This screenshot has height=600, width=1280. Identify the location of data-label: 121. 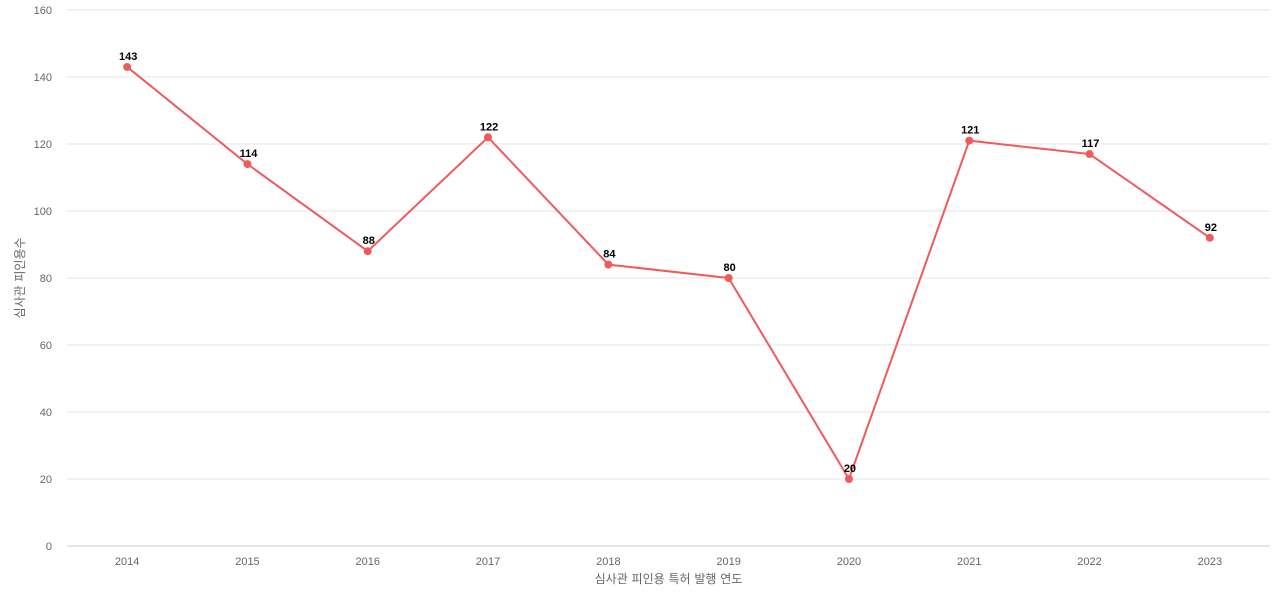
(970, 131).